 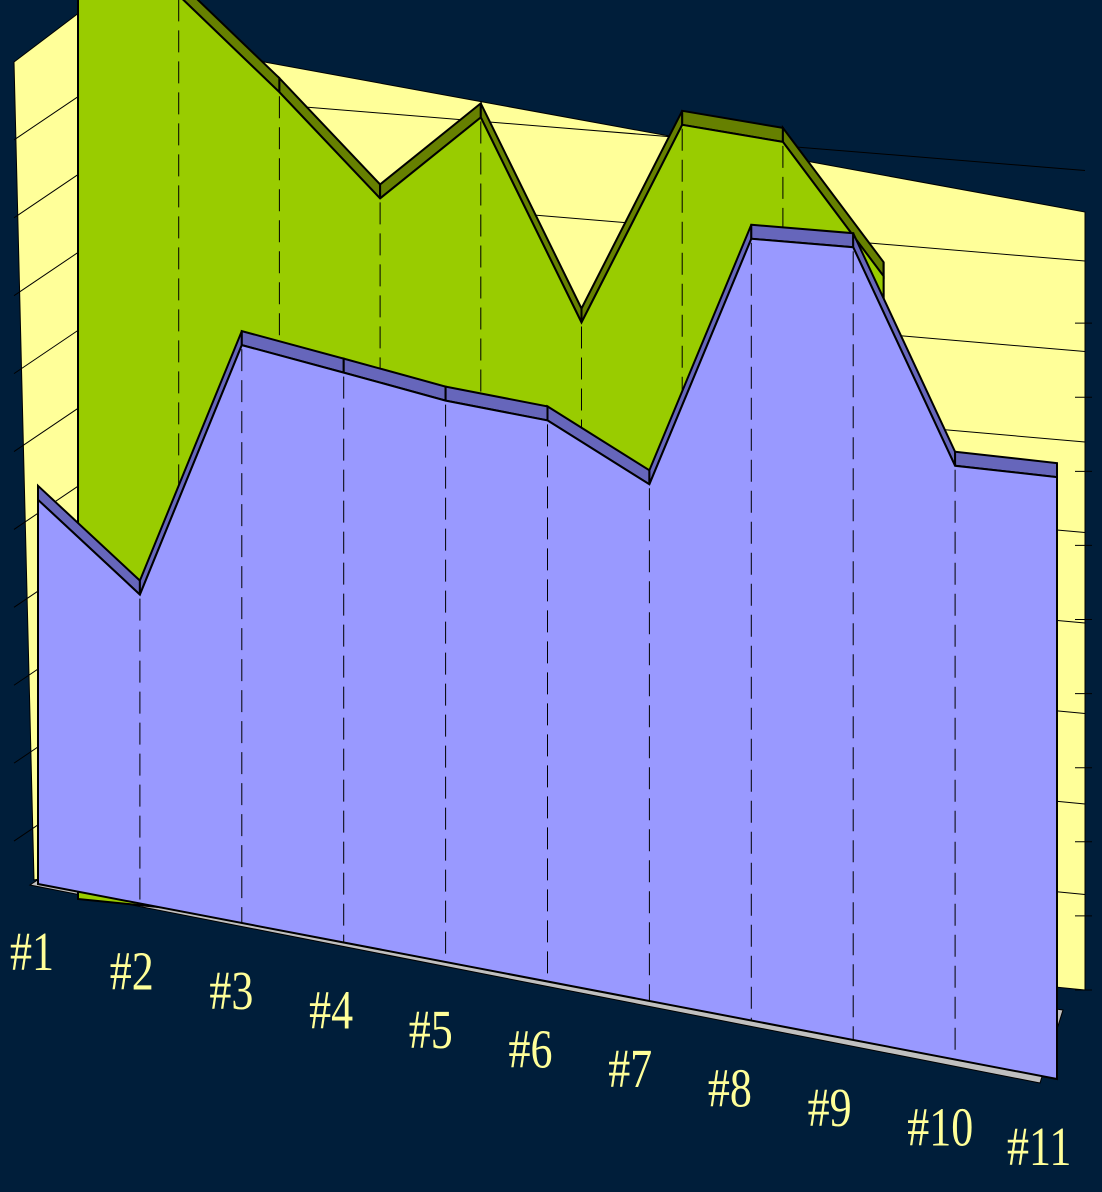 I want to click on x-tick-label: #1, so click(x=32, y=951).